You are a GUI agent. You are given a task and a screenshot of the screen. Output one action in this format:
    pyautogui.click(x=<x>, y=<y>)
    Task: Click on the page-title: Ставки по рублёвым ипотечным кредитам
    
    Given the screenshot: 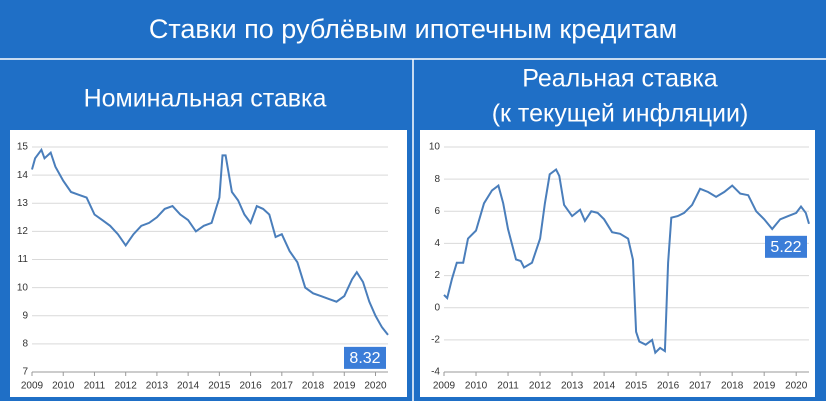 What is the action you would take?
    pyautogui.click(x=413, y=29)
    